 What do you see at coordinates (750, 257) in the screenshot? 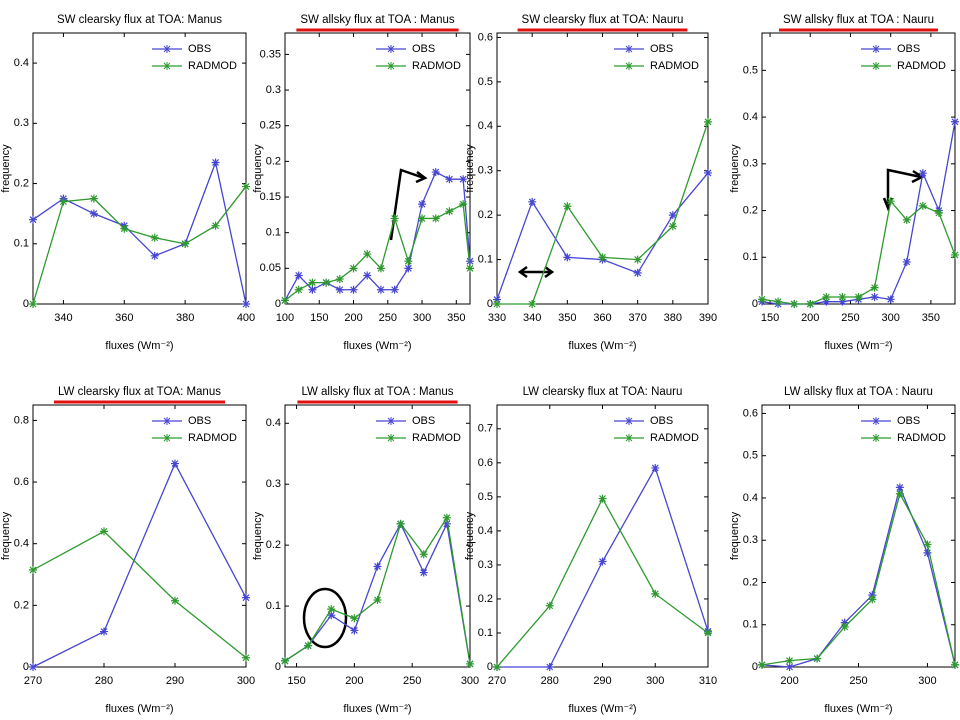
I see `y-tick-label: 0.1` at bounding box center [750, 257].